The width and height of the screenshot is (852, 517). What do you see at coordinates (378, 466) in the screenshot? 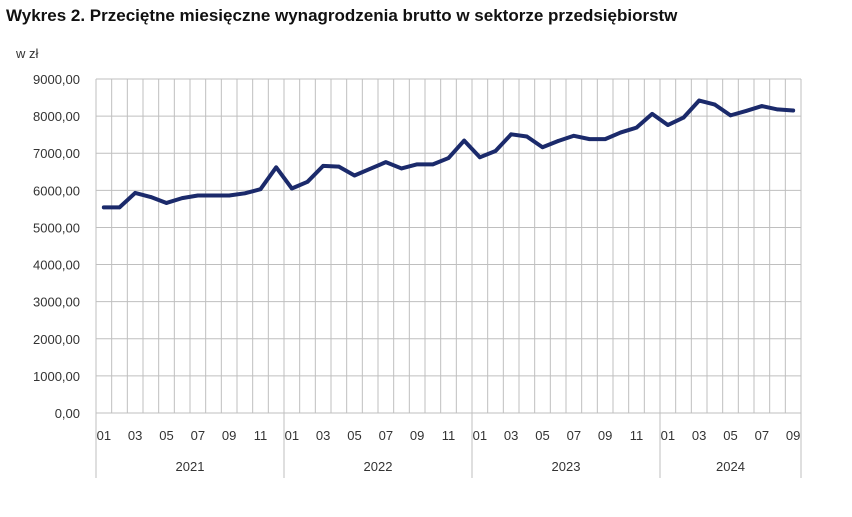
I see `year-label: 2022` at bounding box center [378, 466].